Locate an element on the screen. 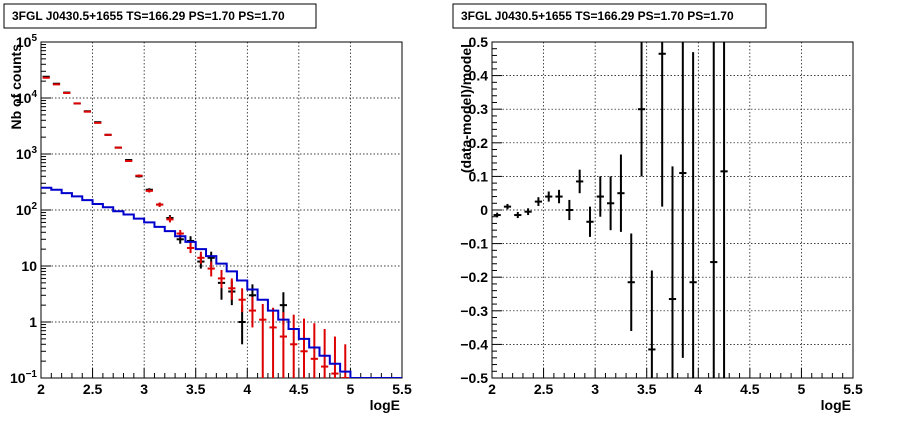  y-tick-label: 0.5 is located at coordinates (479, 42).